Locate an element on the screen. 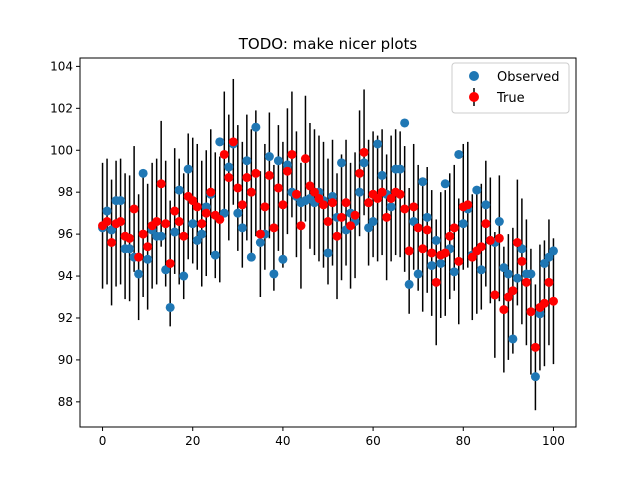  y-tick-label: 98 is located at coordinates (65, 192).